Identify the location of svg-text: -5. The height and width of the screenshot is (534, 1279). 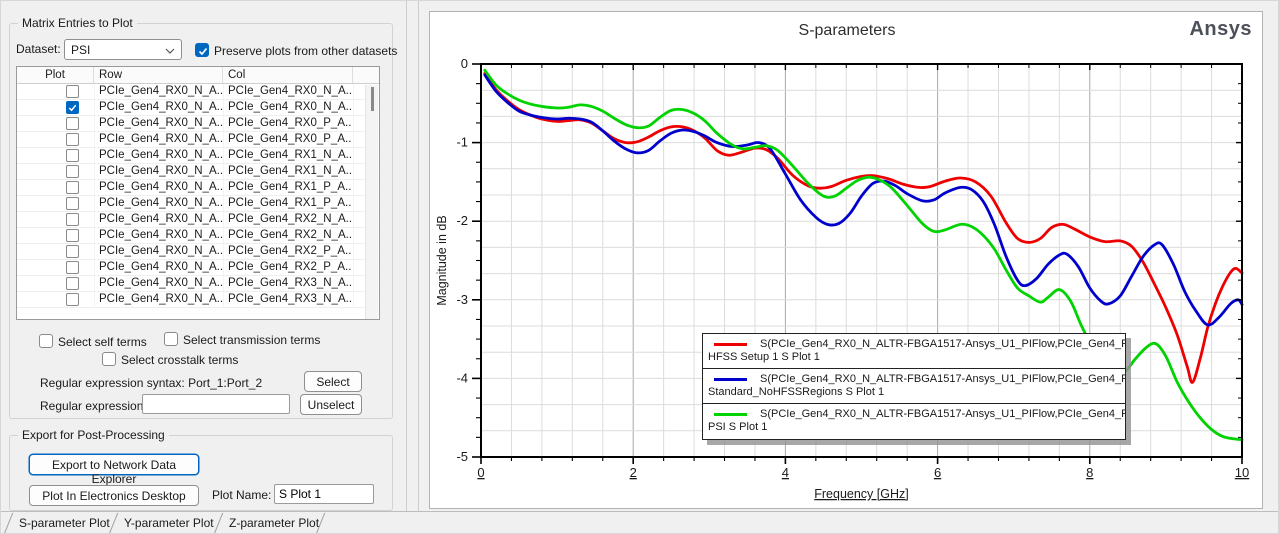
(462, 456).